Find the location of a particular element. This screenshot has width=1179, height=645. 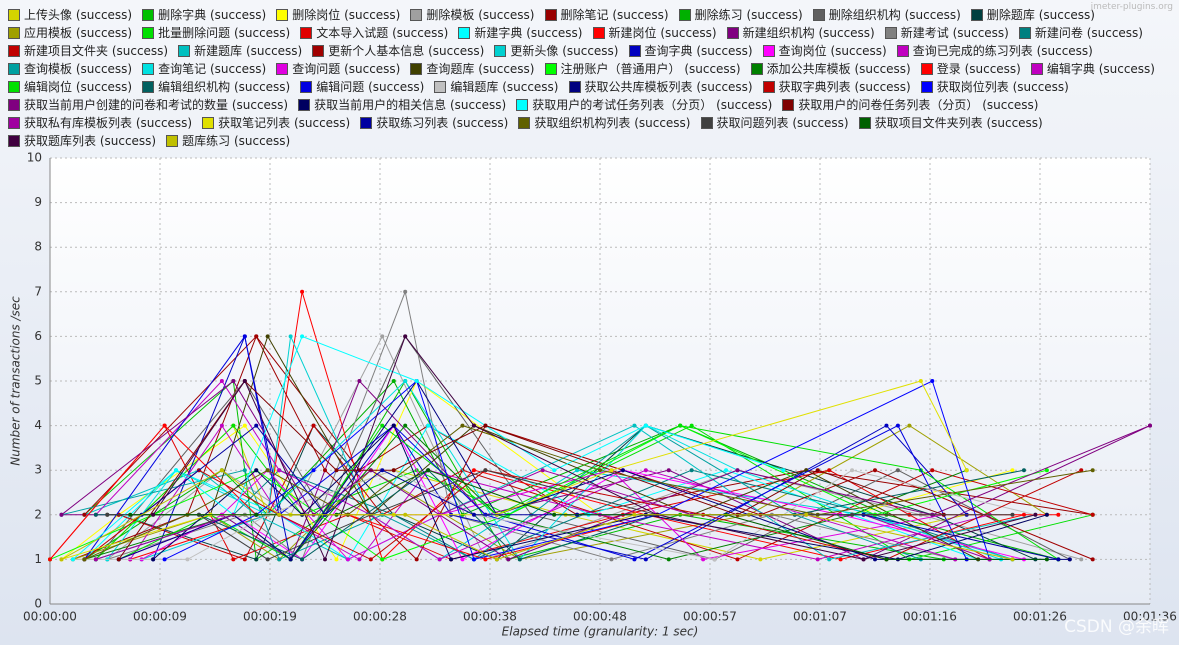

legend-item: 删除岗位 (success) is located at coordinates (338, 15).